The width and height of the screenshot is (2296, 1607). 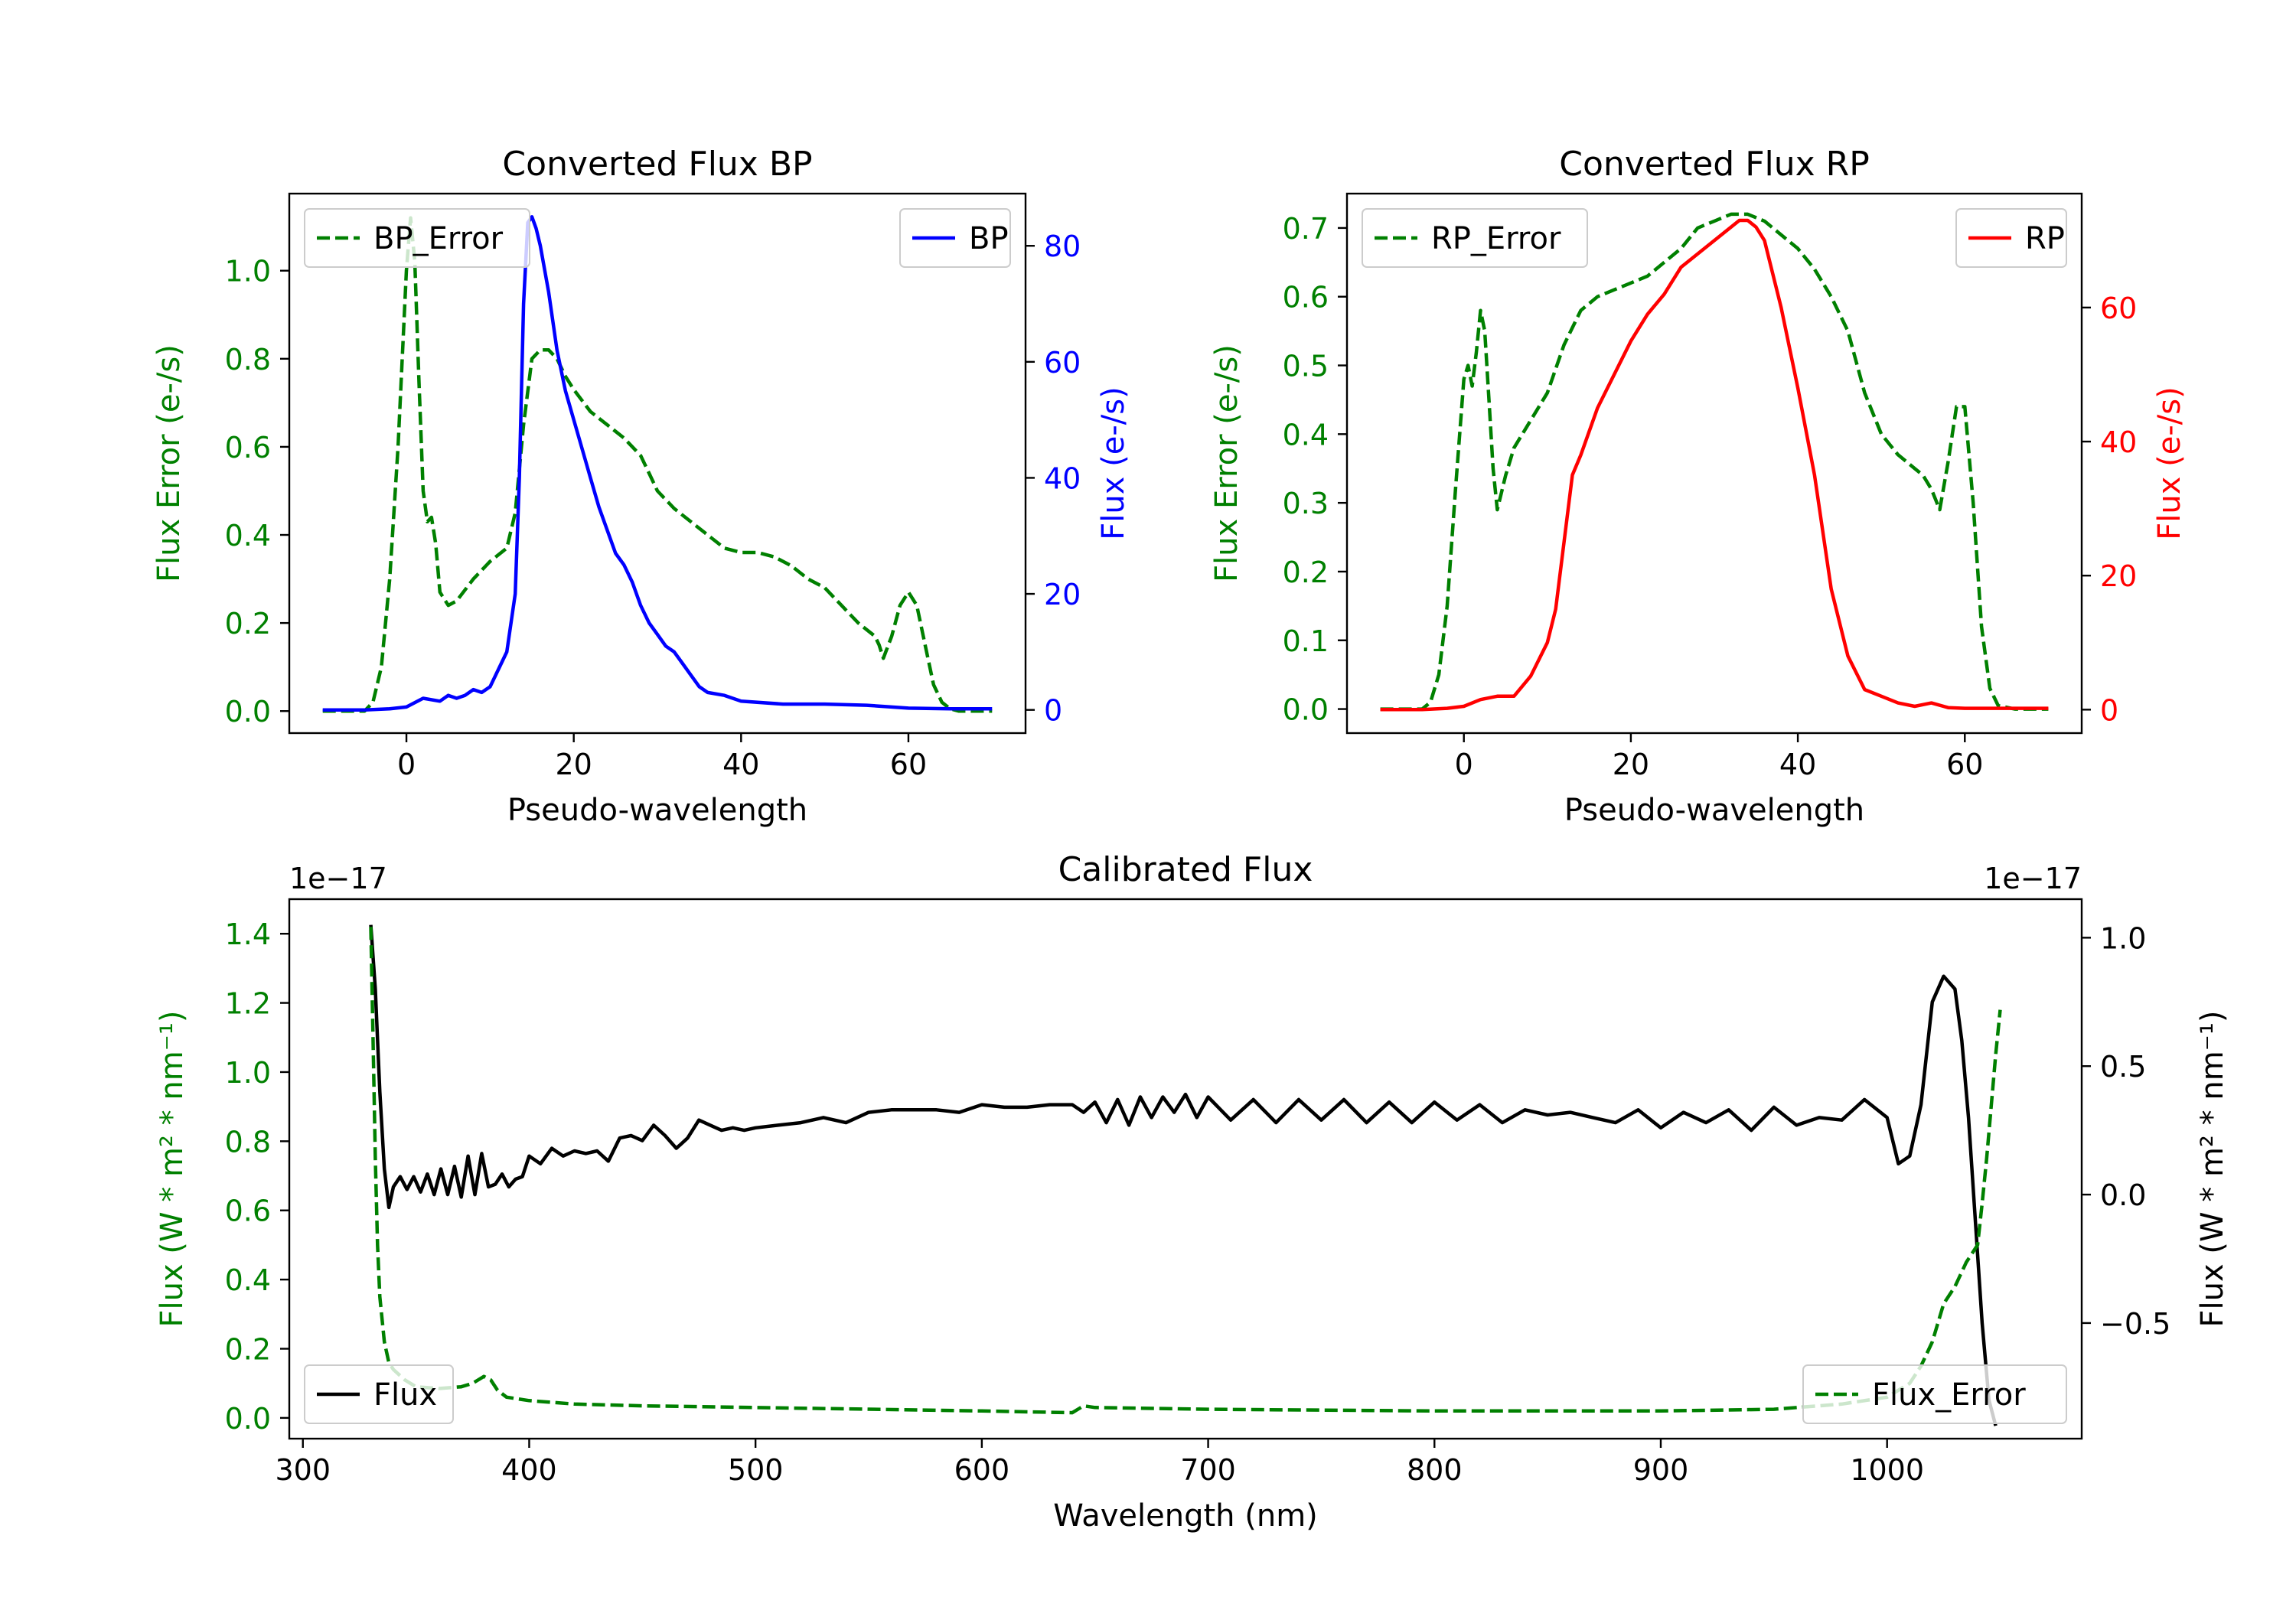 What do you see at coordinates (982, 1470) in the screenshot?
I see `x-tick-label: 600` at bounding box center [982, 1470].